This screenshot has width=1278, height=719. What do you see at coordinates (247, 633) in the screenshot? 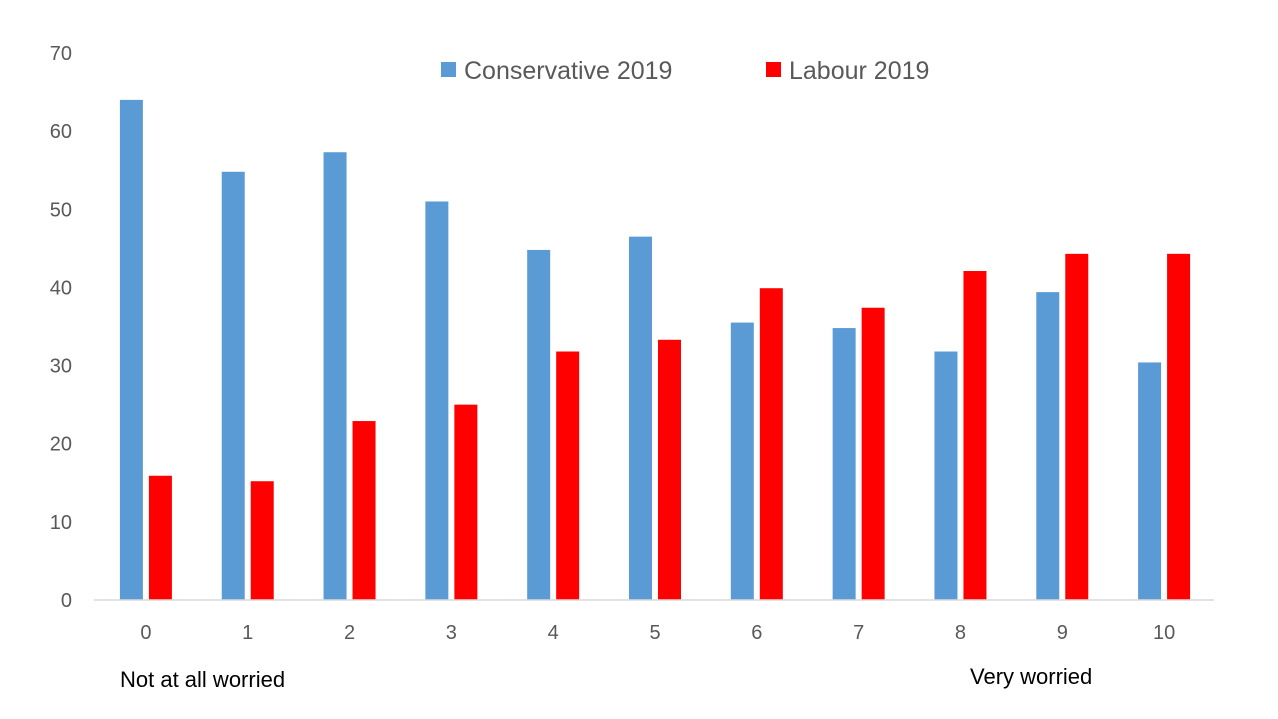
I see `x-tick-label: 1` at bounding box center [247, 633].